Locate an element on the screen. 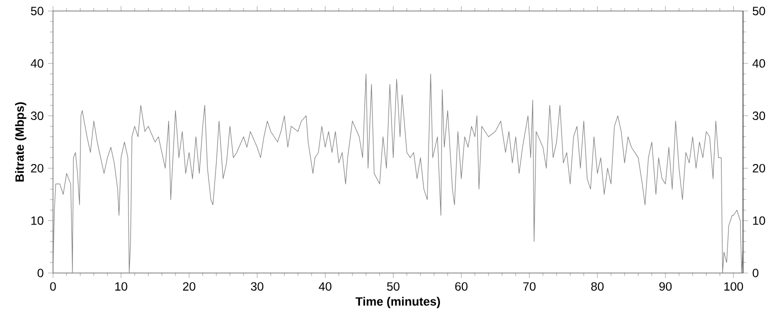  y2-tick-label: 30 is located at coordinates (759, 116).